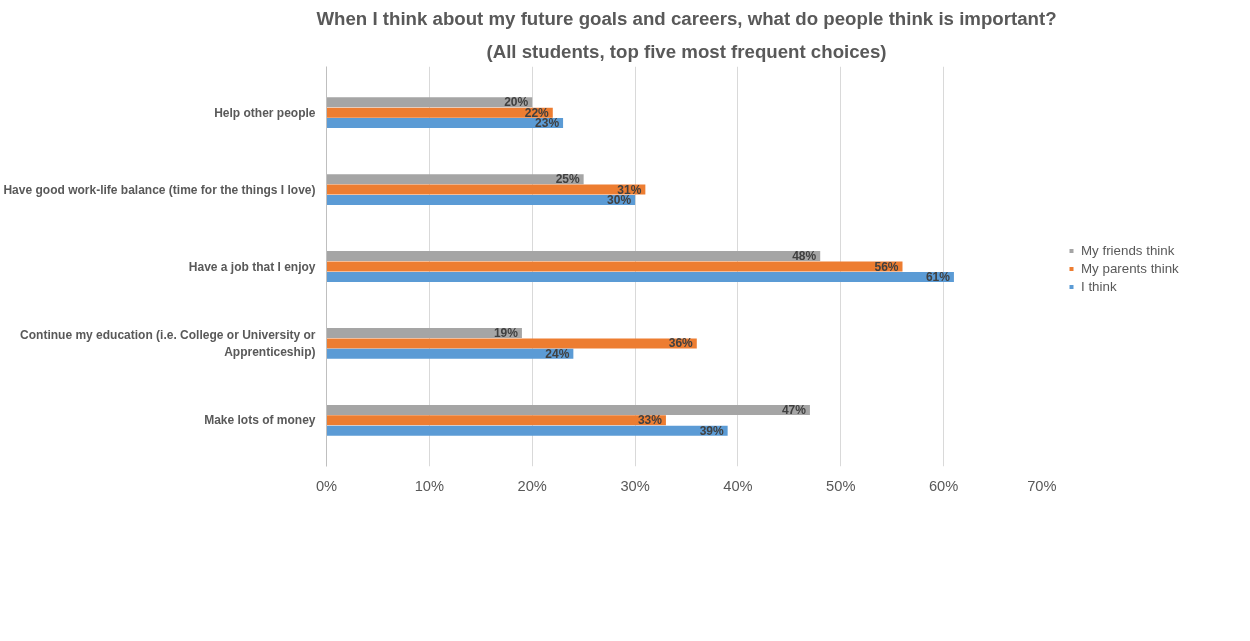 The image size is (1250, 641). What do you see at coordinates (1130, 268) in the screenshot?
I see `legend-label: My parents think` at bounding box center [1130, 268].